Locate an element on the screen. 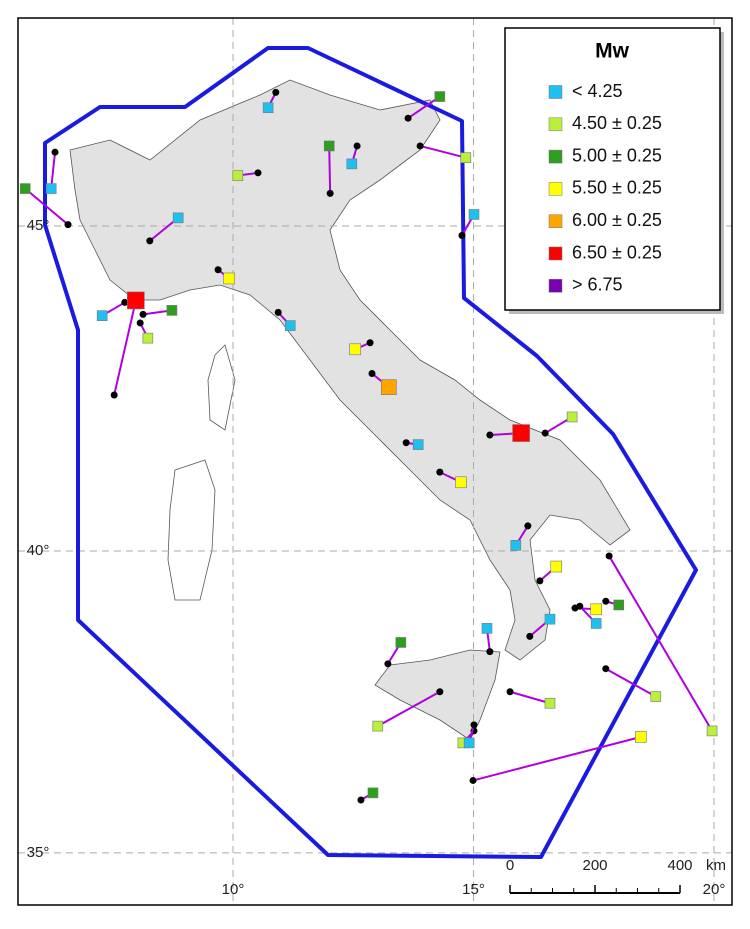 The image size is (750, 929). legend-label: 6.50 ± 0.25 is located at coordinates (617, 252).